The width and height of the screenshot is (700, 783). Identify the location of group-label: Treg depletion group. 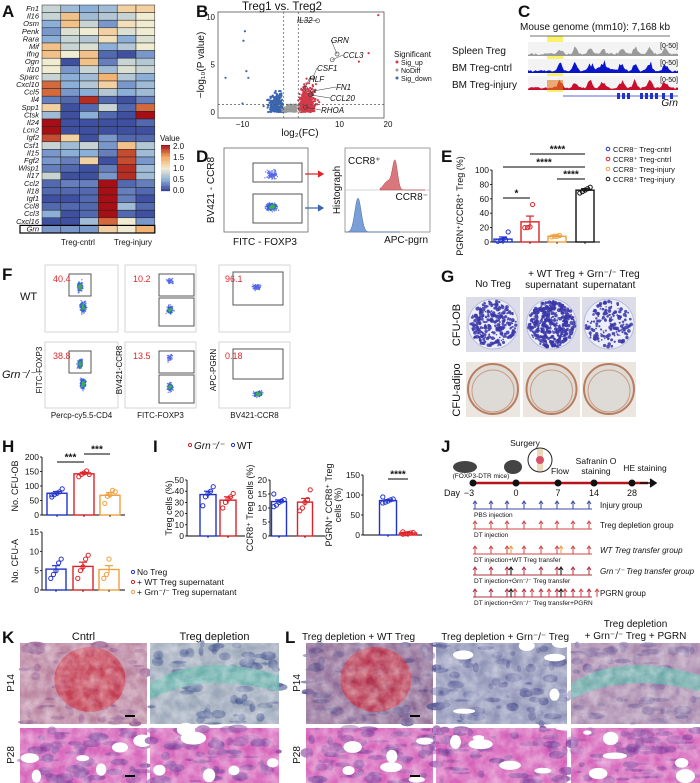
(637, 525).